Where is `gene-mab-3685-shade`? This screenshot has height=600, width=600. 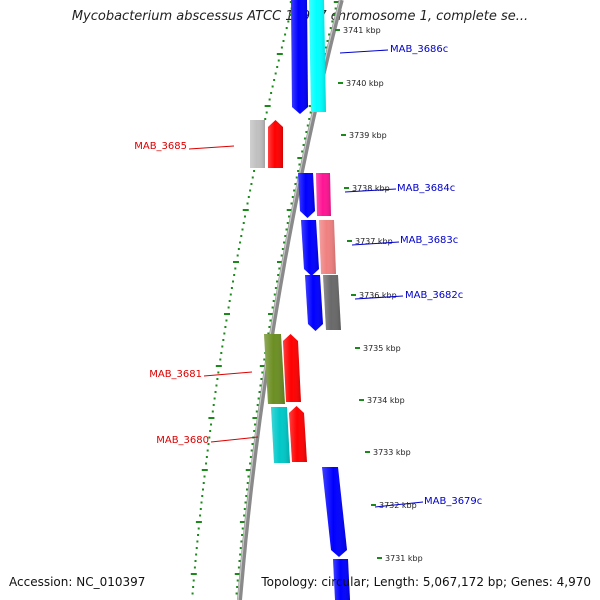
gene-mab-3685-shade is located at coordinates (275, 144).